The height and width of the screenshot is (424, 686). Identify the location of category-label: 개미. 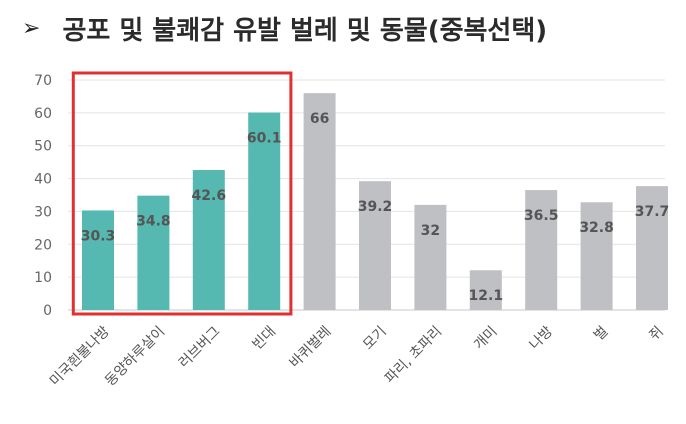
(486, 339).